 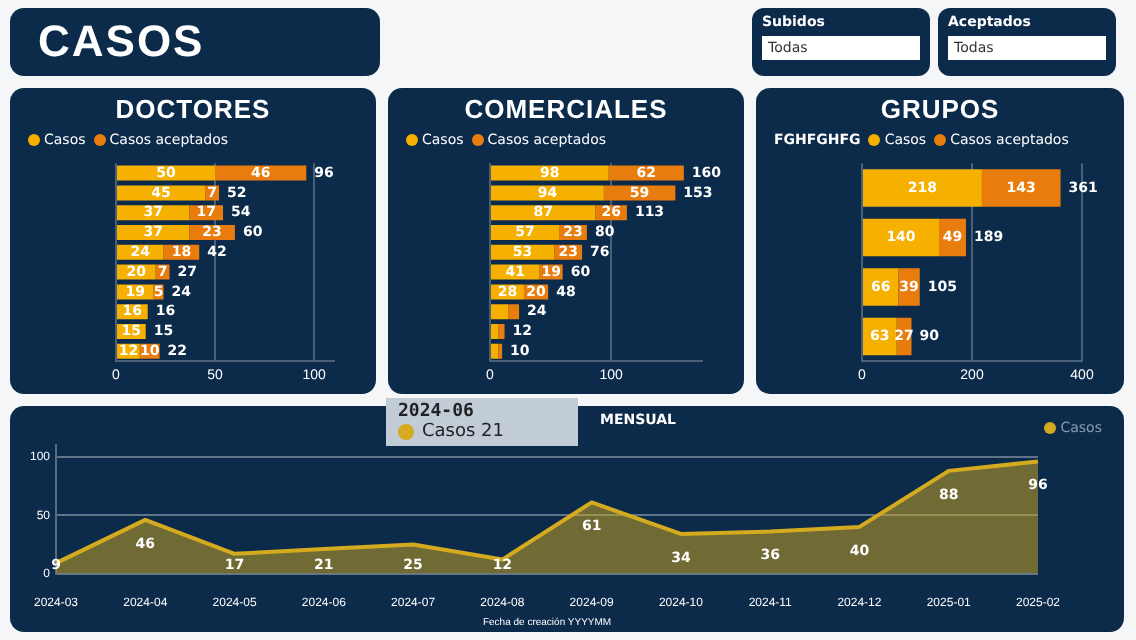 I want to click on text: Casos 21, so click(x=463, y=432).